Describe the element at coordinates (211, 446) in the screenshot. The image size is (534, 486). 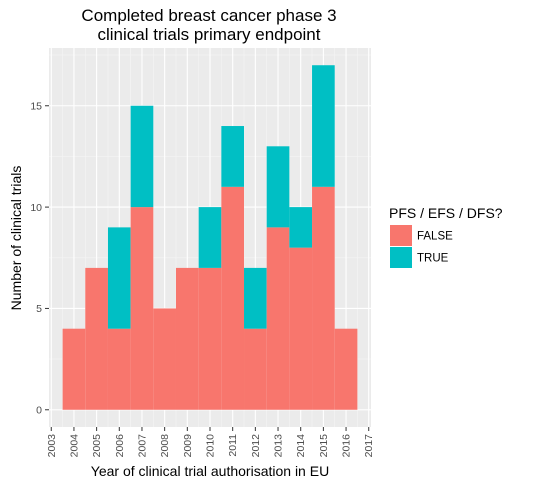
I see `x-tick-label: 2010` at that location.